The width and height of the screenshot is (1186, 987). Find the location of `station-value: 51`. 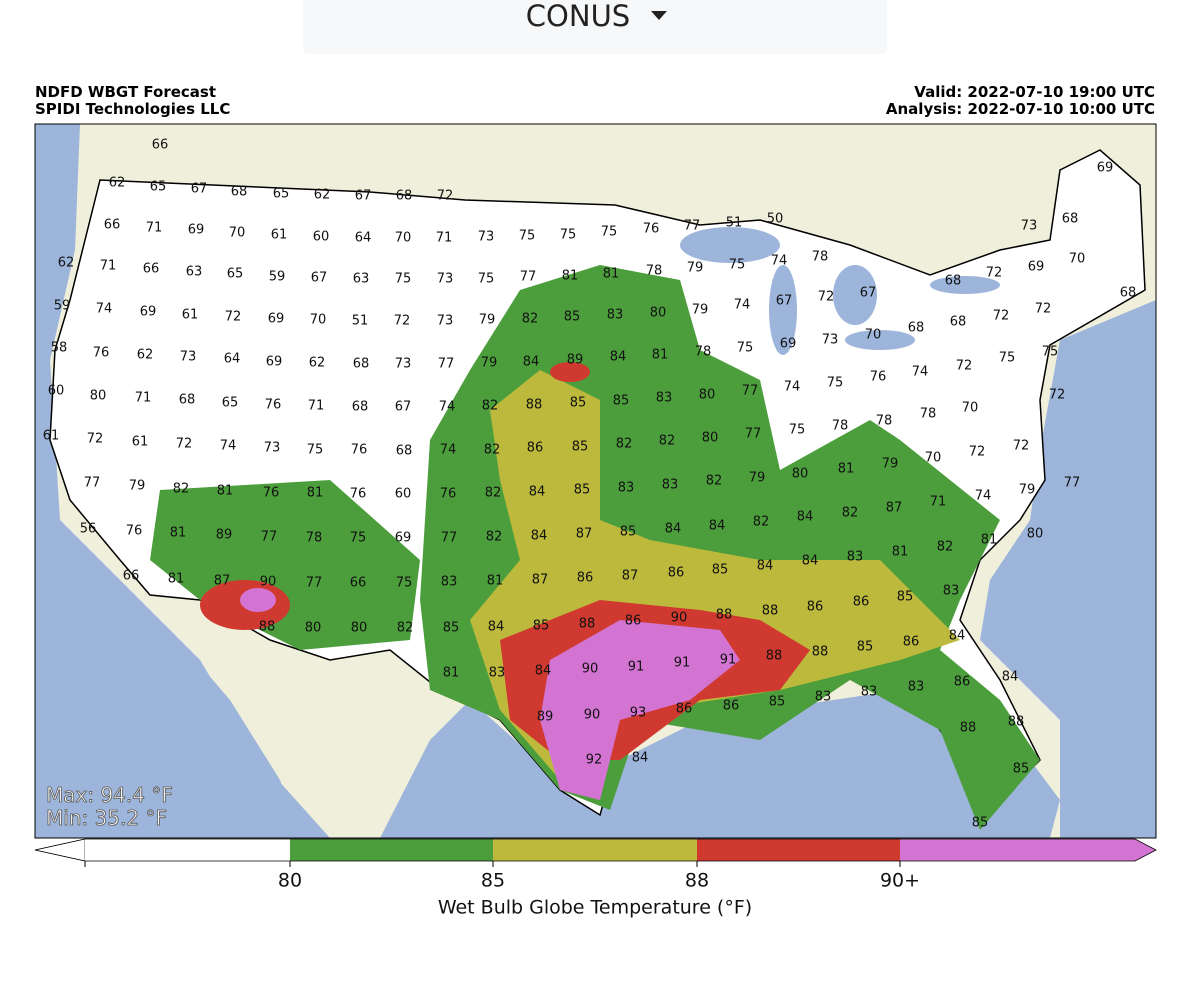

station-value: 51 is located at coordinates (734, 223).